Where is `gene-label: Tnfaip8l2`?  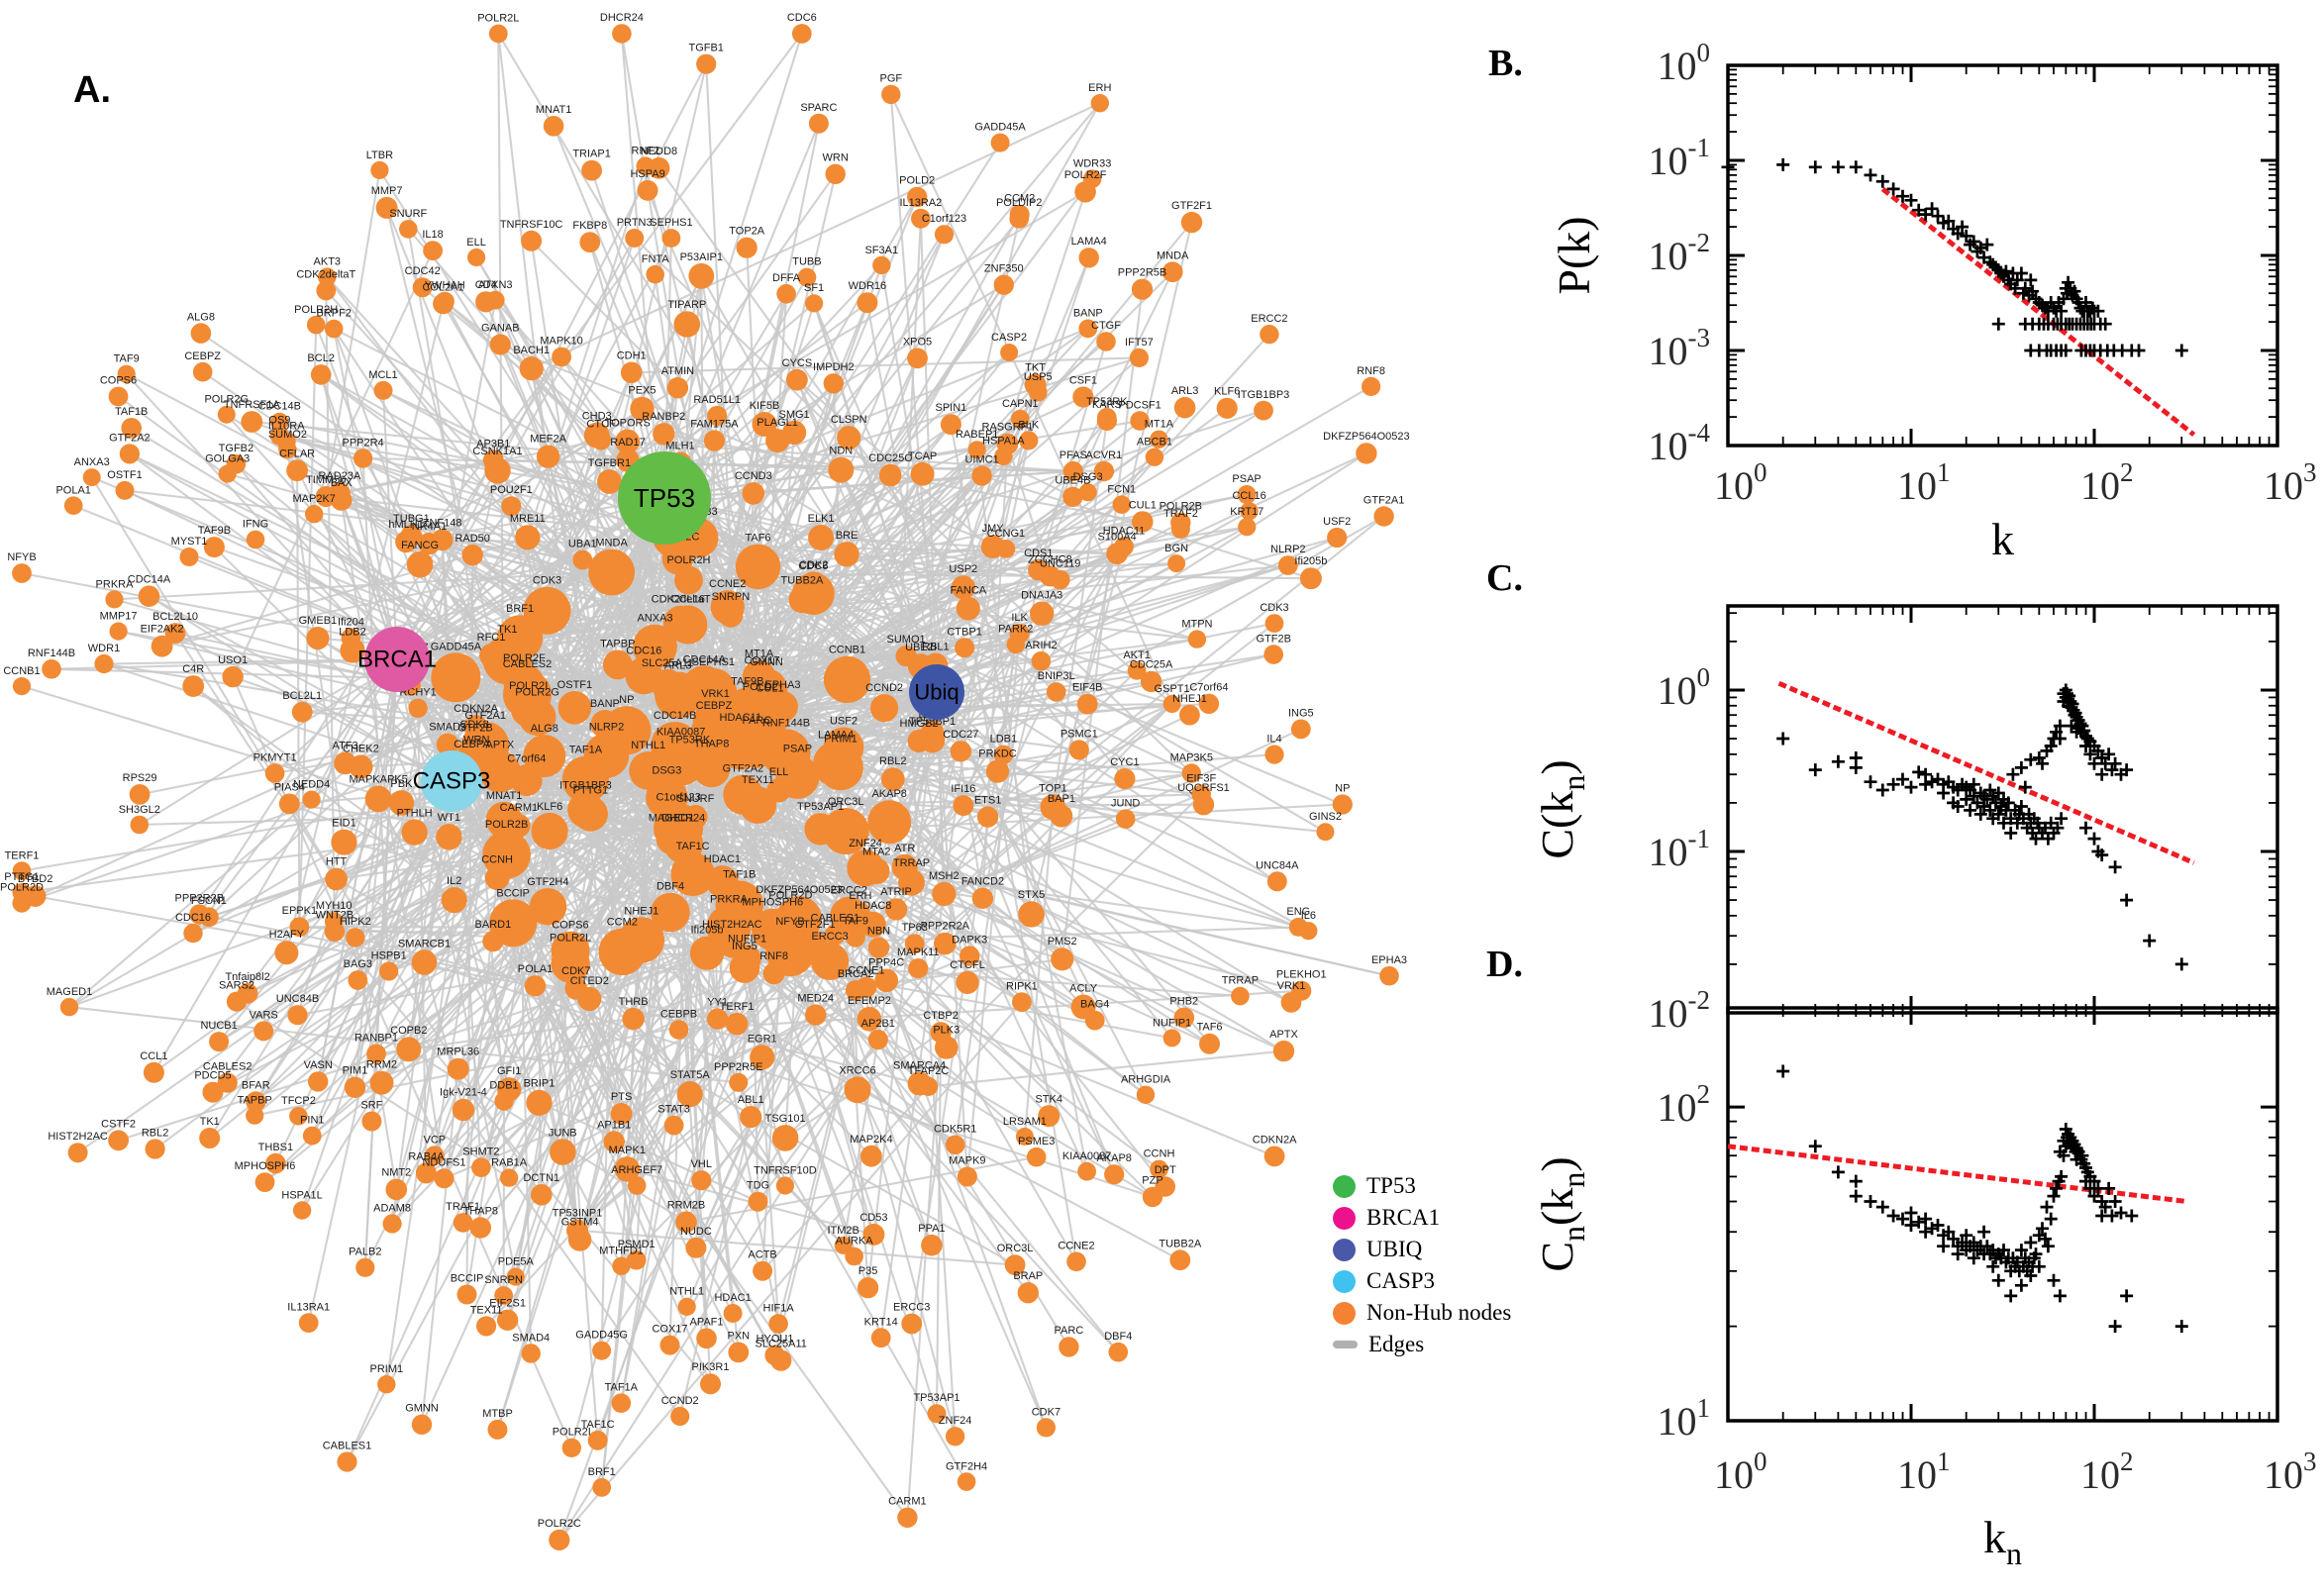
gene-label: Tnfaip8l2 is located at coordinates (247, 977).